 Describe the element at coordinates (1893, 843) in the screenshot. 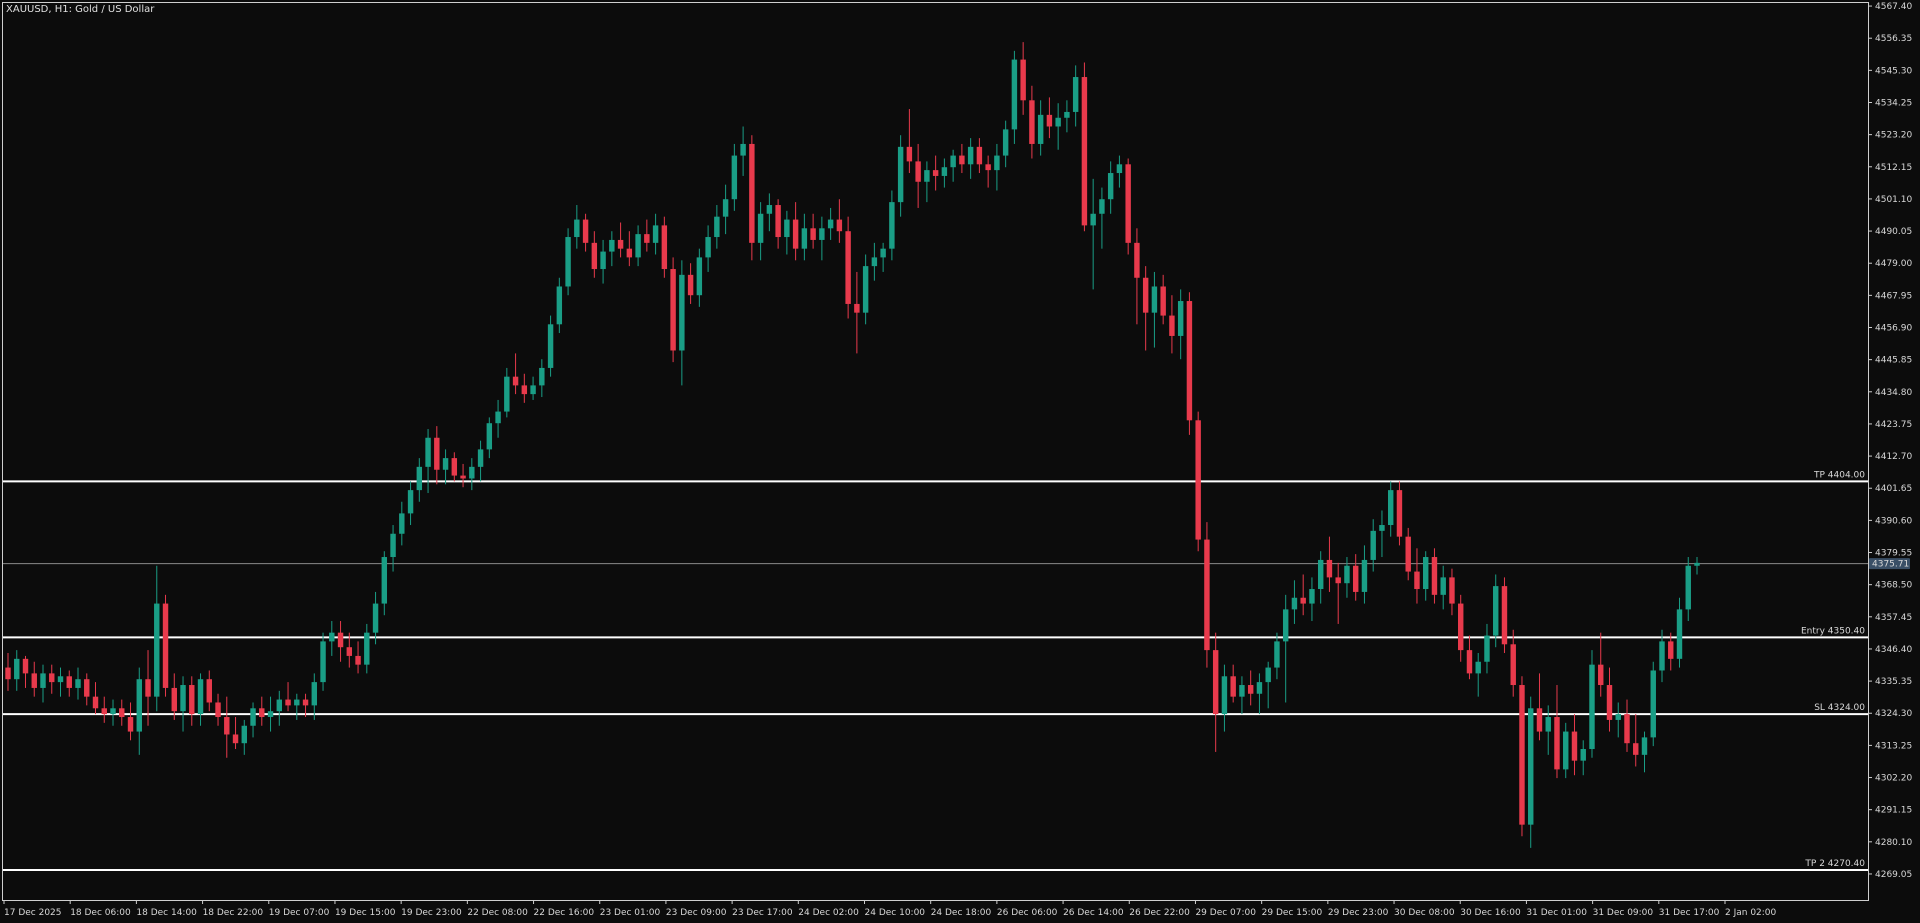

I see `price-tick-label: 4280.10` at that location.